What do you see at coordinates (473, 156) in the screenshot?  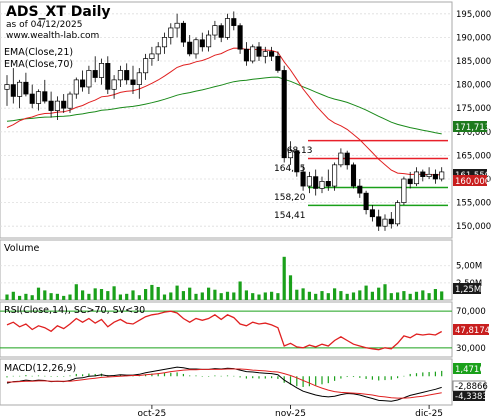 I see `price-tick-label: 165,000` at bounding box center [473, 156].